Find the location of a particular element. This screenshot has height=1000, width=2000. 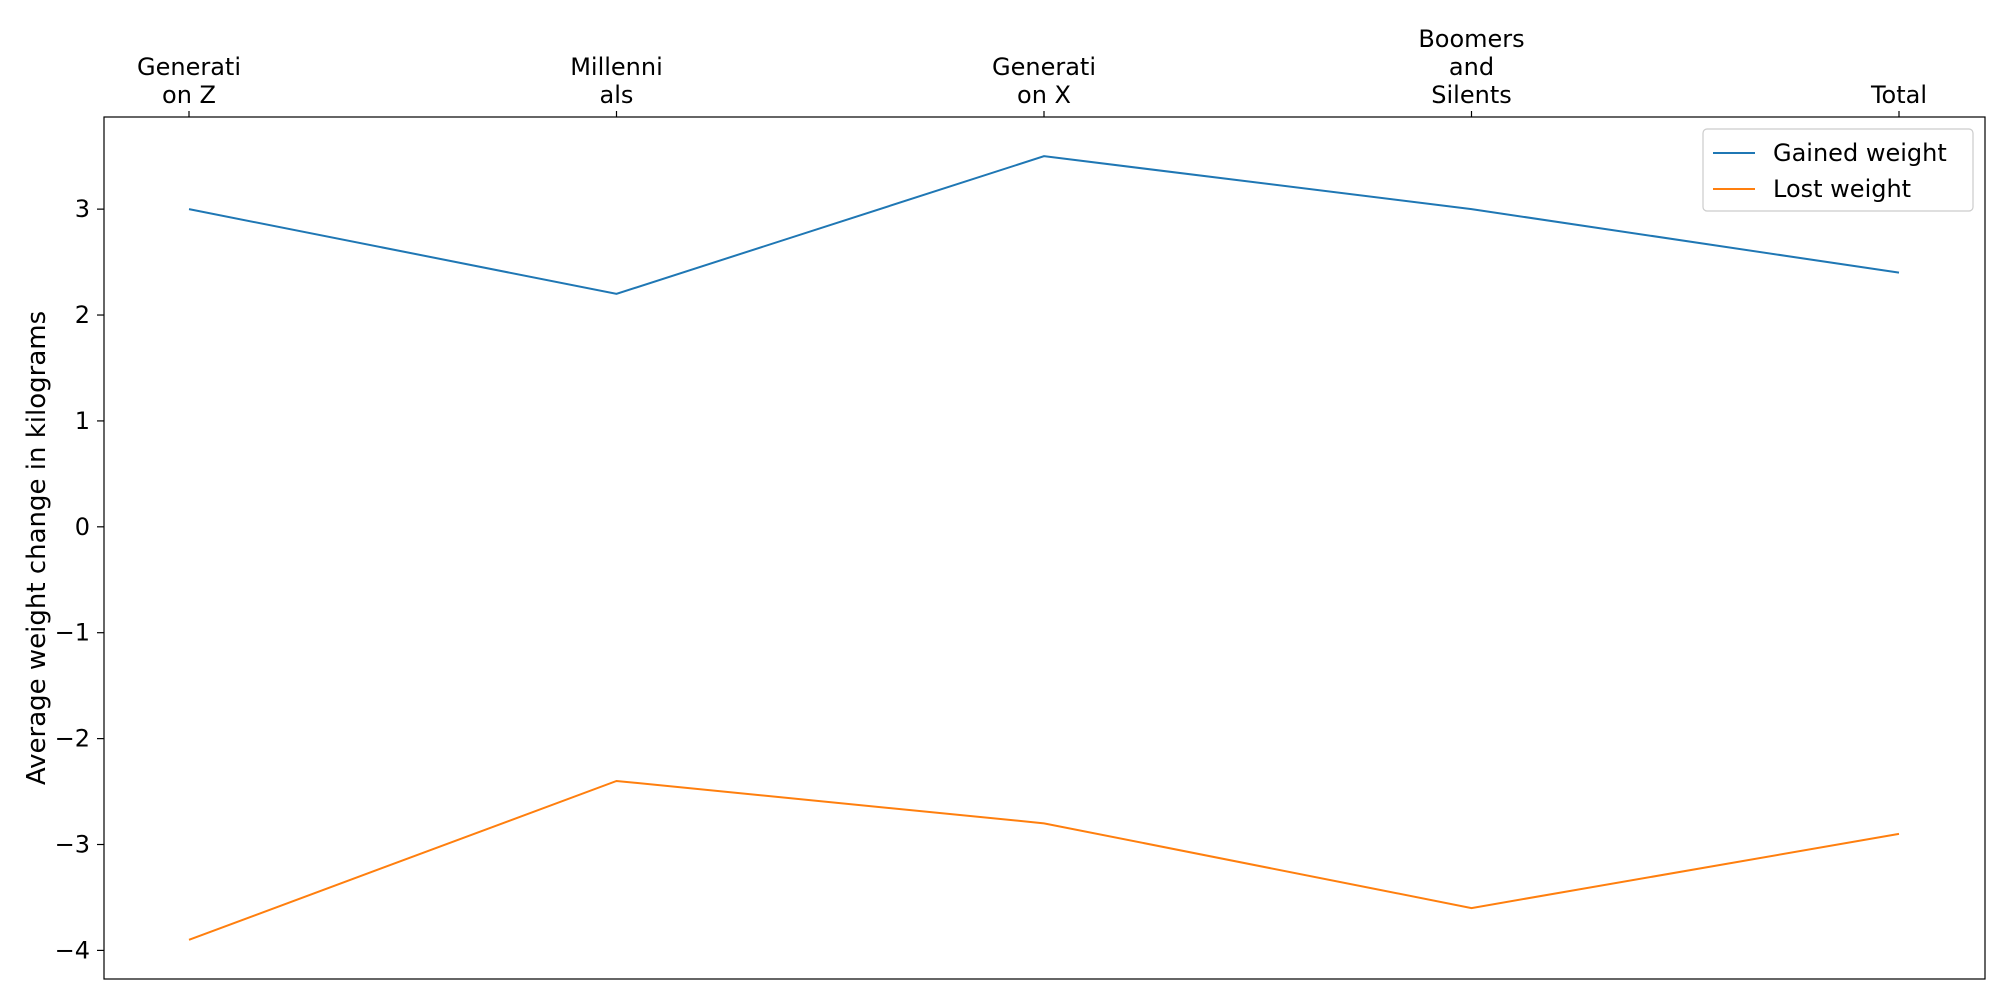

x-tick-label: als is located at coordinates (617, 95).